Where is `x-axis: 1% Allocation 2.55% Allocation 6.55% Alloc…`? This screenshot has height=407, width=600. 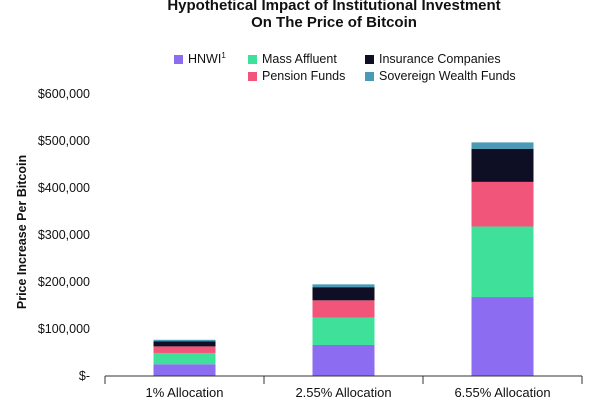
x-axis: 1% Allocation 2.55% Allocation 6.55% Alloc… is located at coordinates (343, 387).